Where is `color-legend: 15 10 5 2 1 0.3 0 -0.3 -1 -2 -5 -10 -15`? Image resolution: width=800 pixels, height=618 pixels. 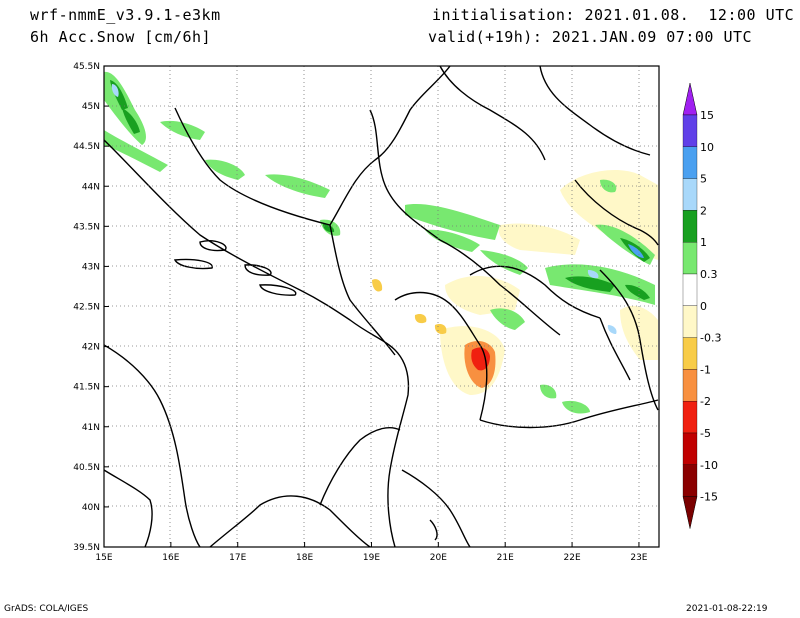 color-legend: 15 10 5 2 1 0.3 0 -0.3 -1 -2 -5 -10 -15 is located at coordinates (701, 305).